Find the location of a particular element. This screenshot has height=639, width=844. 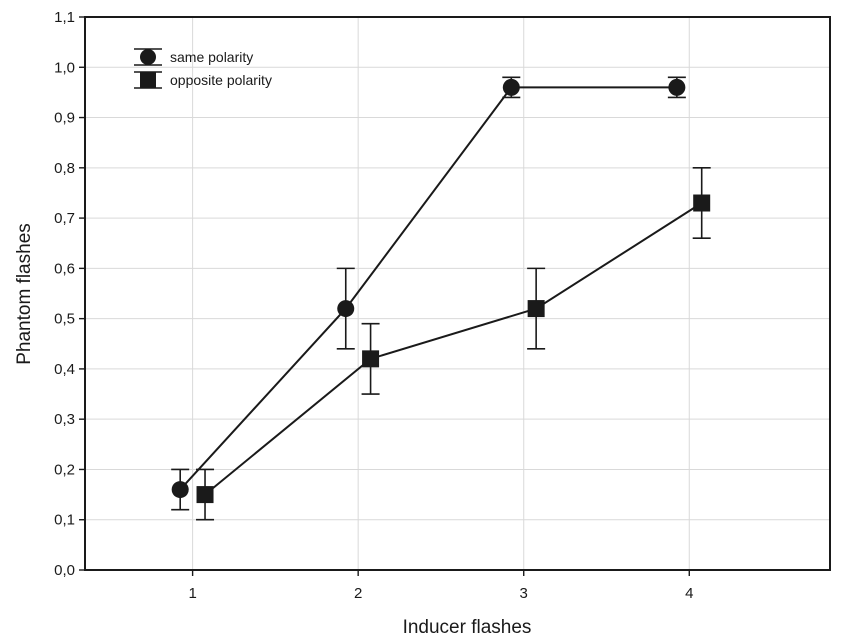

x-axis-title: Inducer flashes is located at coordinates (467, 627).